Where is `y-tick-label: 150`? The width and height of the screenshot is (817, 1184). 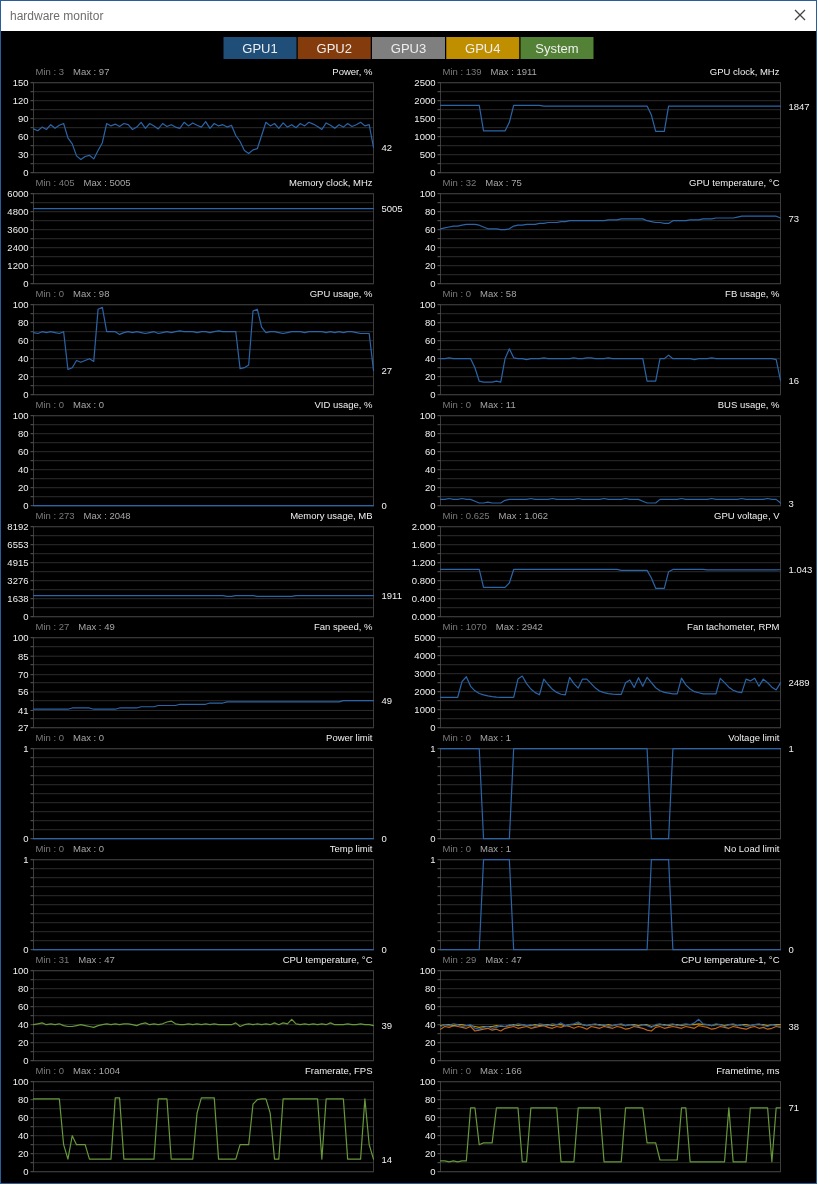 y-tick-label: 150 is located at coordinates (20, 83).